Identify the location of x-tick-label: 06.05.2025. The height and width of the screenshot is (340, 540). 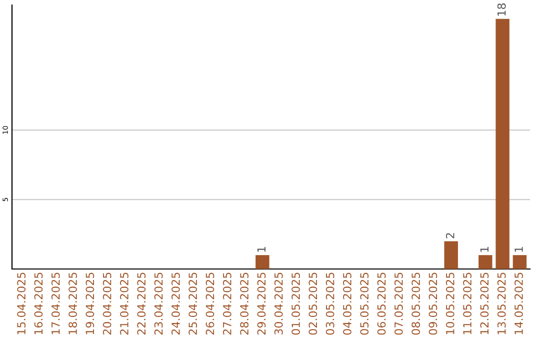
(381, 303).